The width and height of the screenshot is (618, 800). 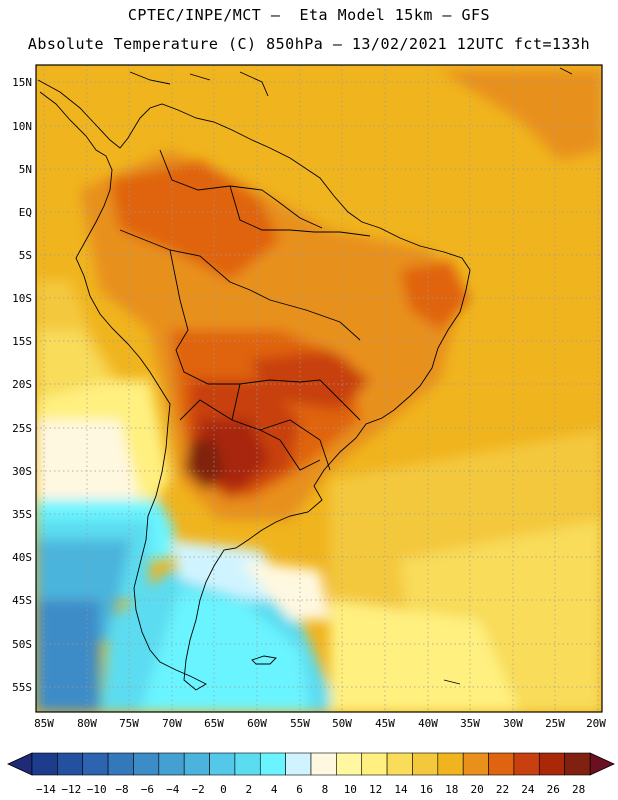 I want to click on colorbar-label: 10, so click(x=350, y=789).